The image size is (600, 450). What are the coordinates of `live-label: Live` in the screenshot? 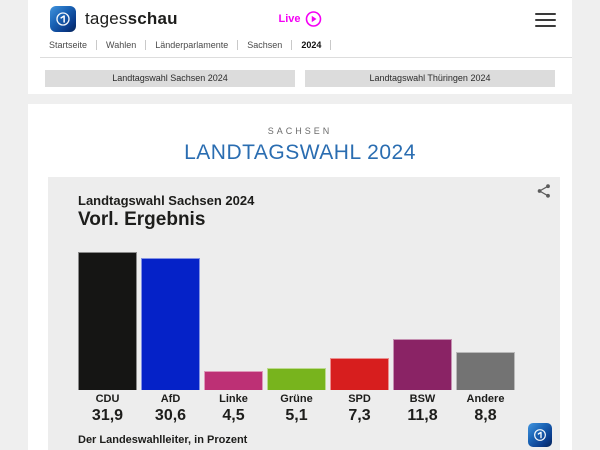 It's located at (289, 19).